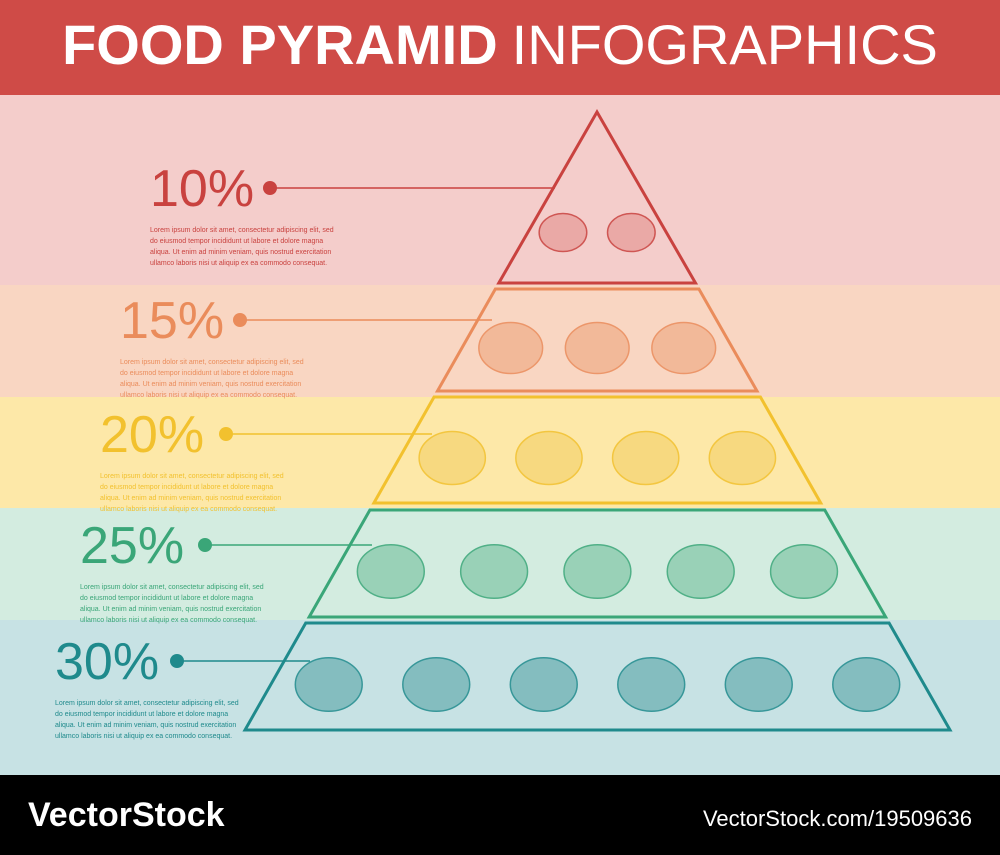 The height and width of the screenshot is (855, 1000). Describe the element at coordinates (280, 44) in the screenshot. I see `title-bold: FOOD PYRAMID` at that location.